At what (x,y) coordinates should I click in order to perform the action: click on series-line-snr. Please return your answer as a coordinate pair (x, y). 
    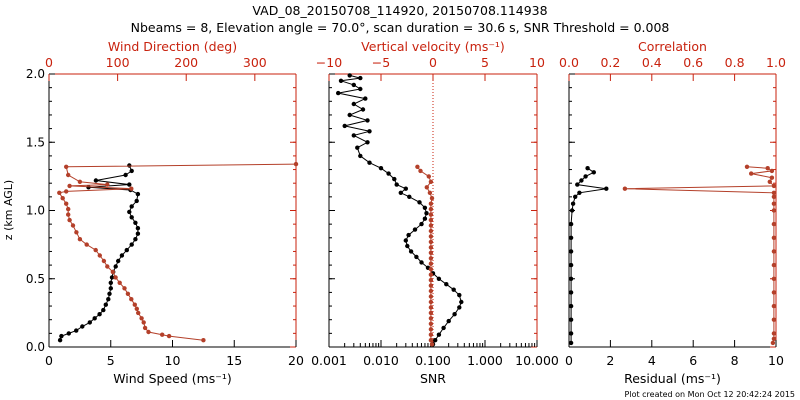
    Looking at the image, I should click on (400, 209).